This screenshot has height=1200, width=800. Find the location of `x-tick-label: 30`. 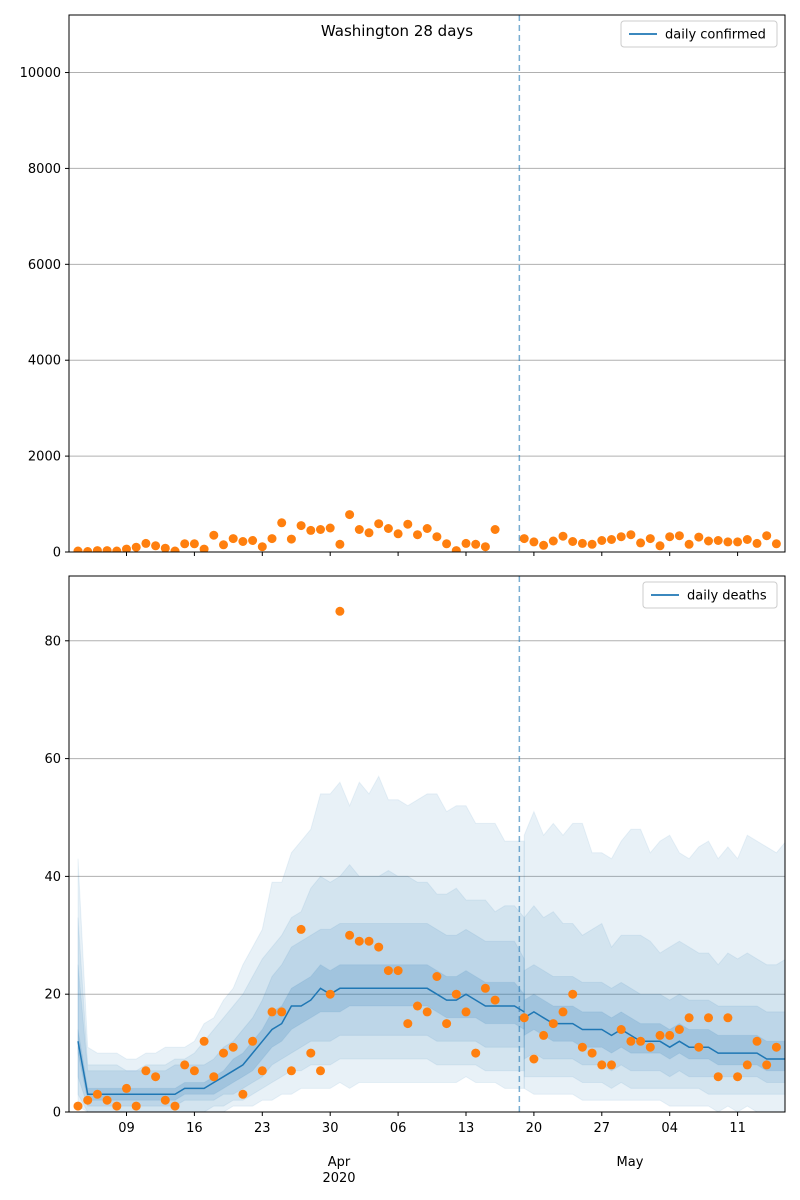

x-tick-label: 30 is located at coordinates (330, 1128).